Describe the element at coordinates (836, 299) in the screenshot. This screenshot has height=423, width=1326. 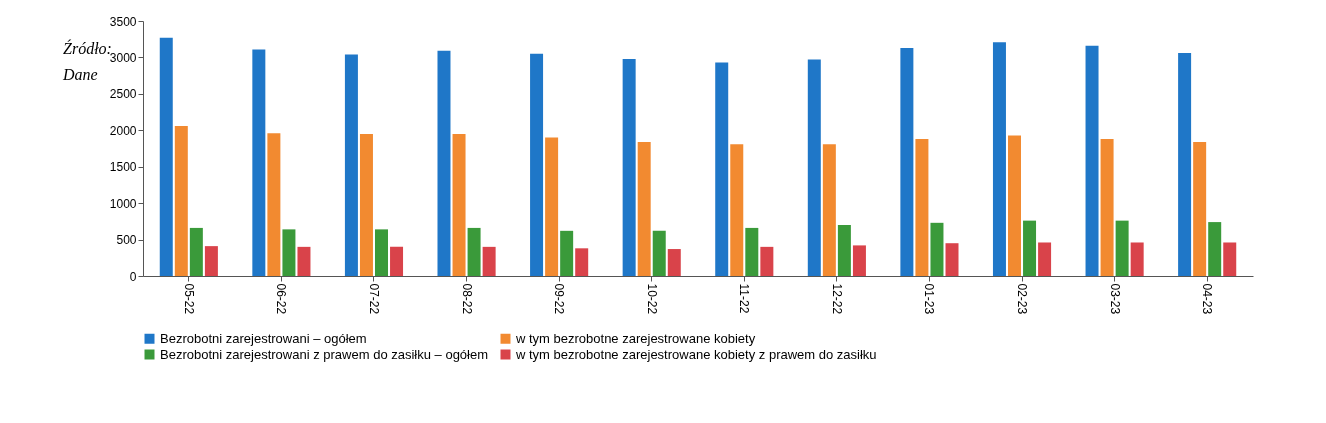
I see `x-tick-label: 12-22` at that location.